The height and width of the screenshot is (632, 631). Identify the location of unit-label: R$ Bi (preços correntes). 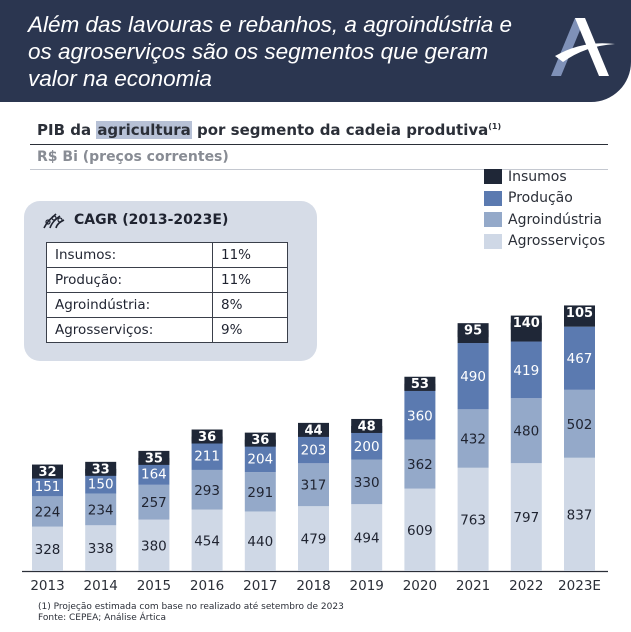
(133, 157).